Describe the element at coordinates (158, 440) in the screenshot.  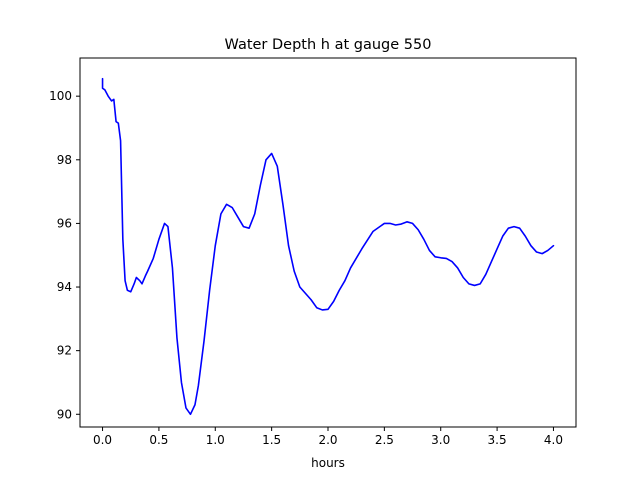
I see `x-tick-label: 0.5` at that location.